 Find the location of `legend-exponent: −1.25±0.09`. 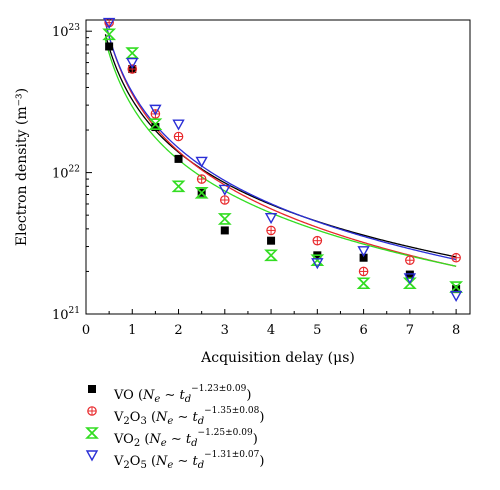

legend-exponent: −1.25±0.09 is located at coordinates (225, 433).